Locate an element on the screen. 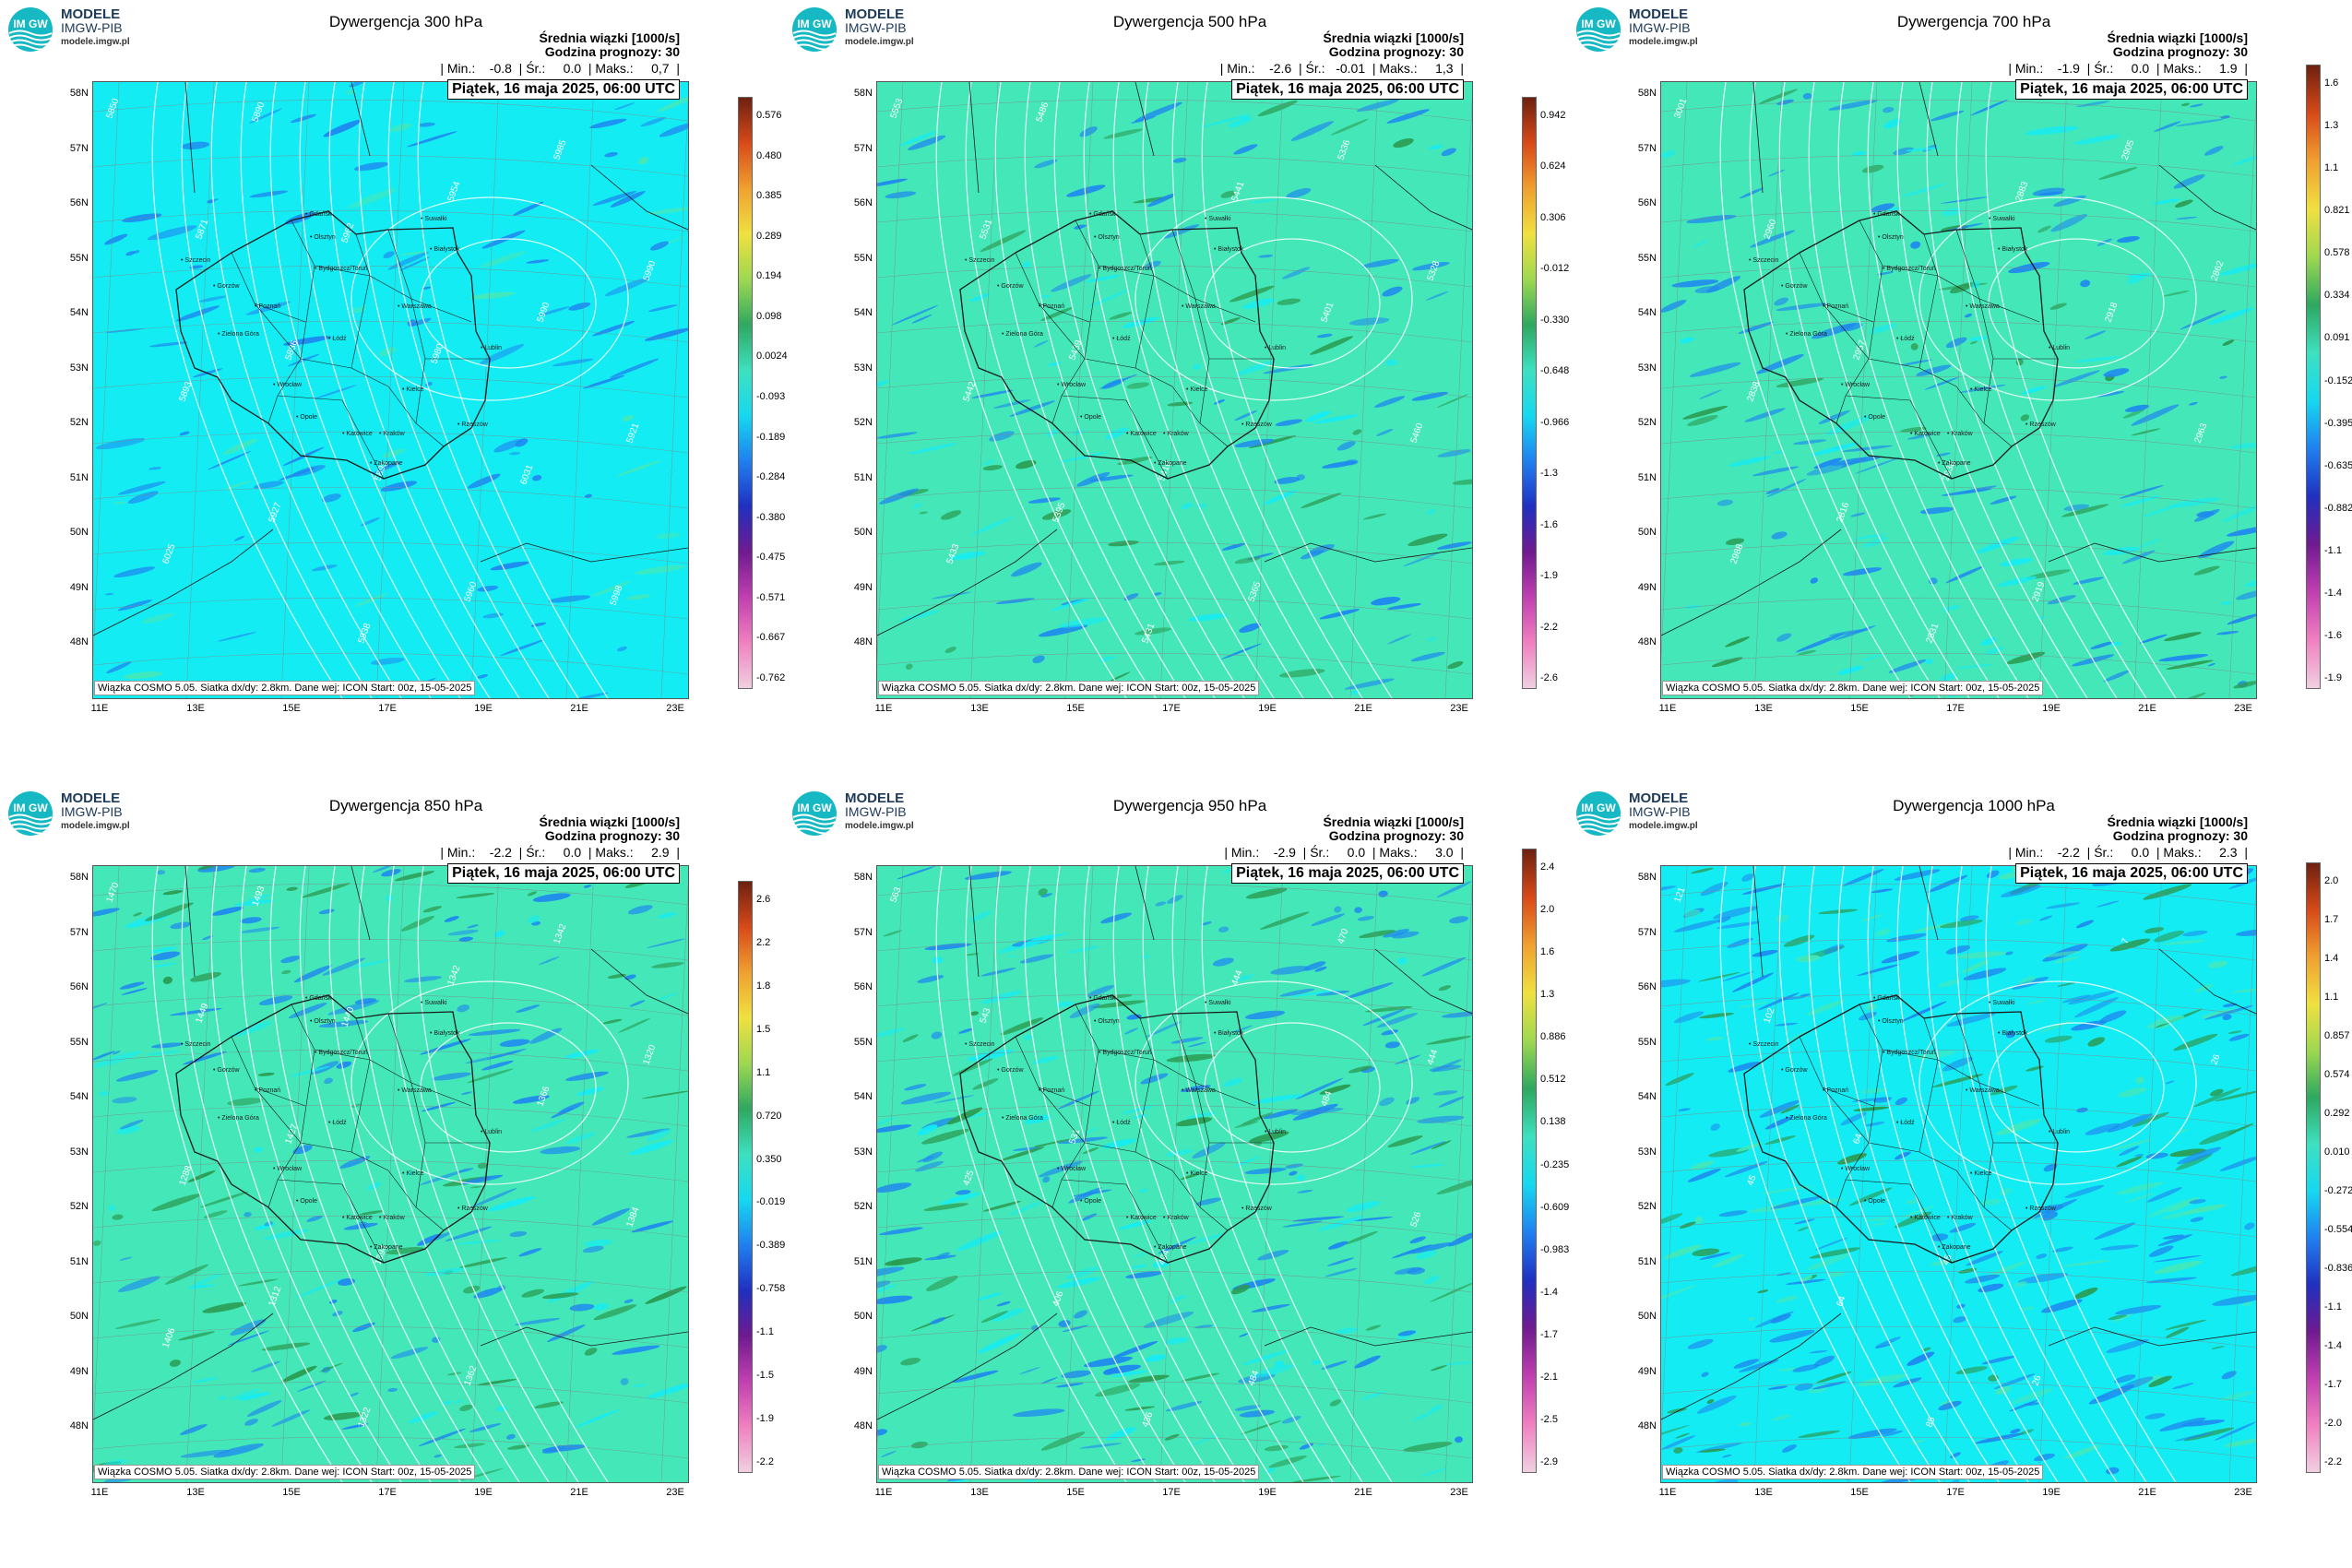 The width and height of the screenshot is (2352, 1568). lat-label: 50N is located at coordinates (863, 1316).